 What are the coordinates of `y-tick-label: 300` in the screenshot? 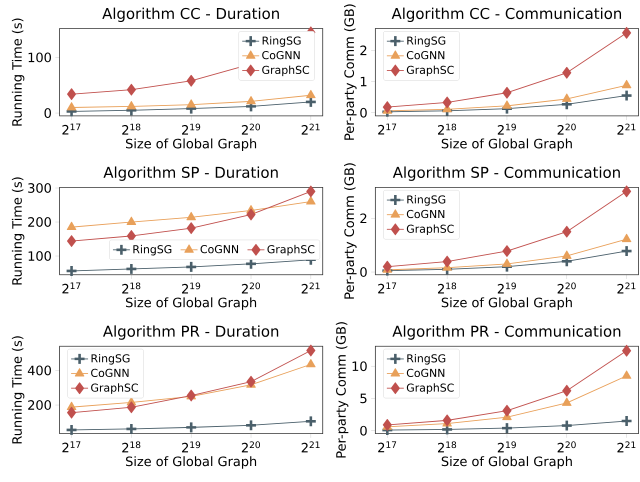 It's located at (39, 188).